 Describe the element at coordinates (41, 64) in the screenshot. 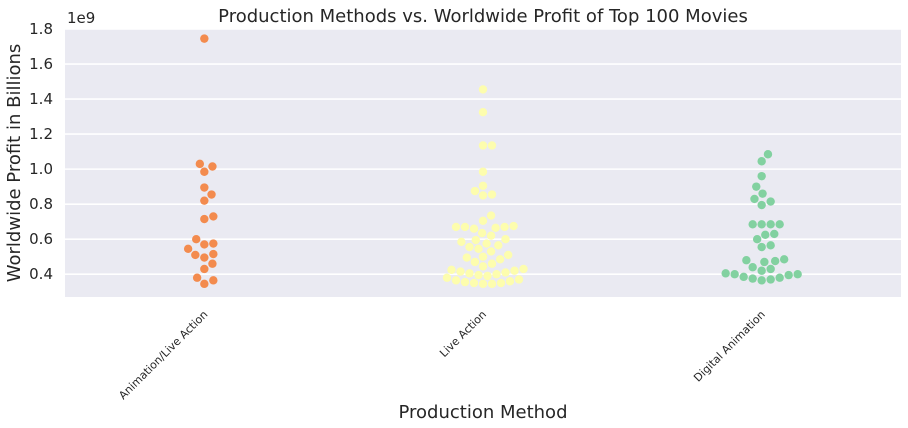

I see `y-tick-label: 1.6` at that location.